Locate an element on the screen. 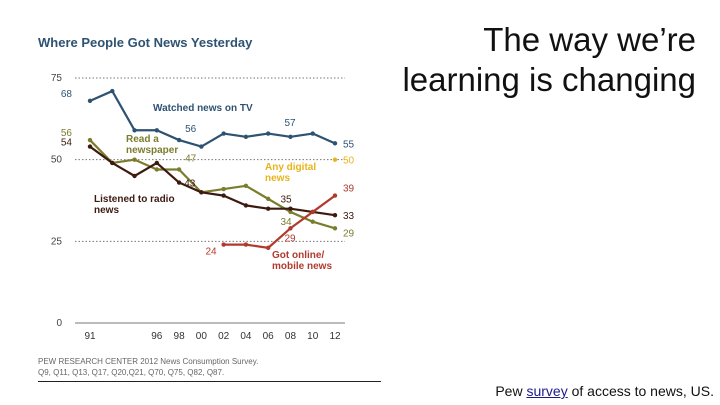 This screenshot has height=405, width=720. x-tick-label-98: 98 is located at coordinates (180, 336).